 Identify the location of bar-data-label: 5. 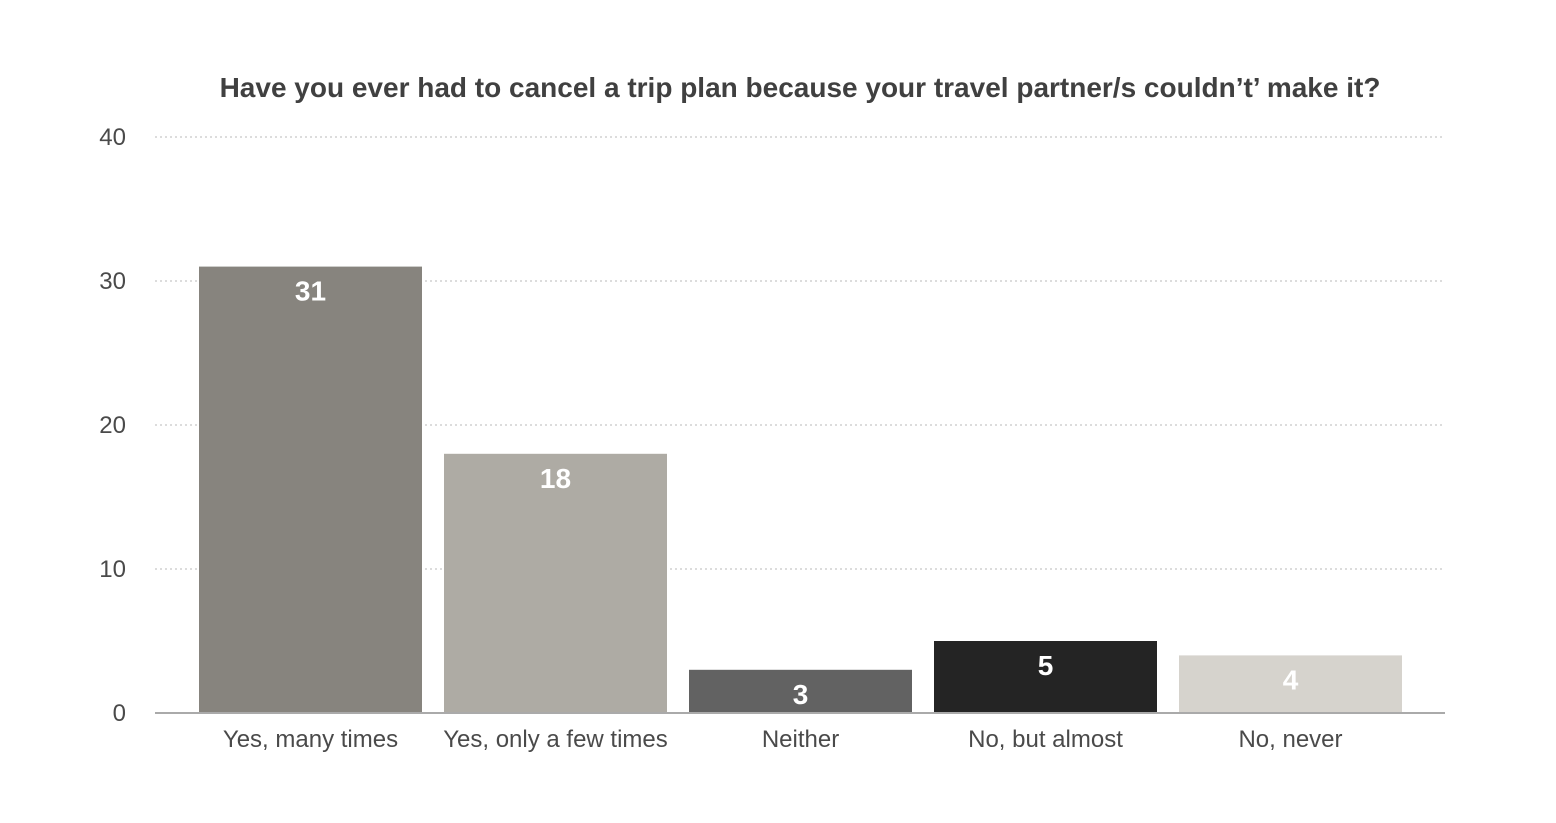
(1046, 665).